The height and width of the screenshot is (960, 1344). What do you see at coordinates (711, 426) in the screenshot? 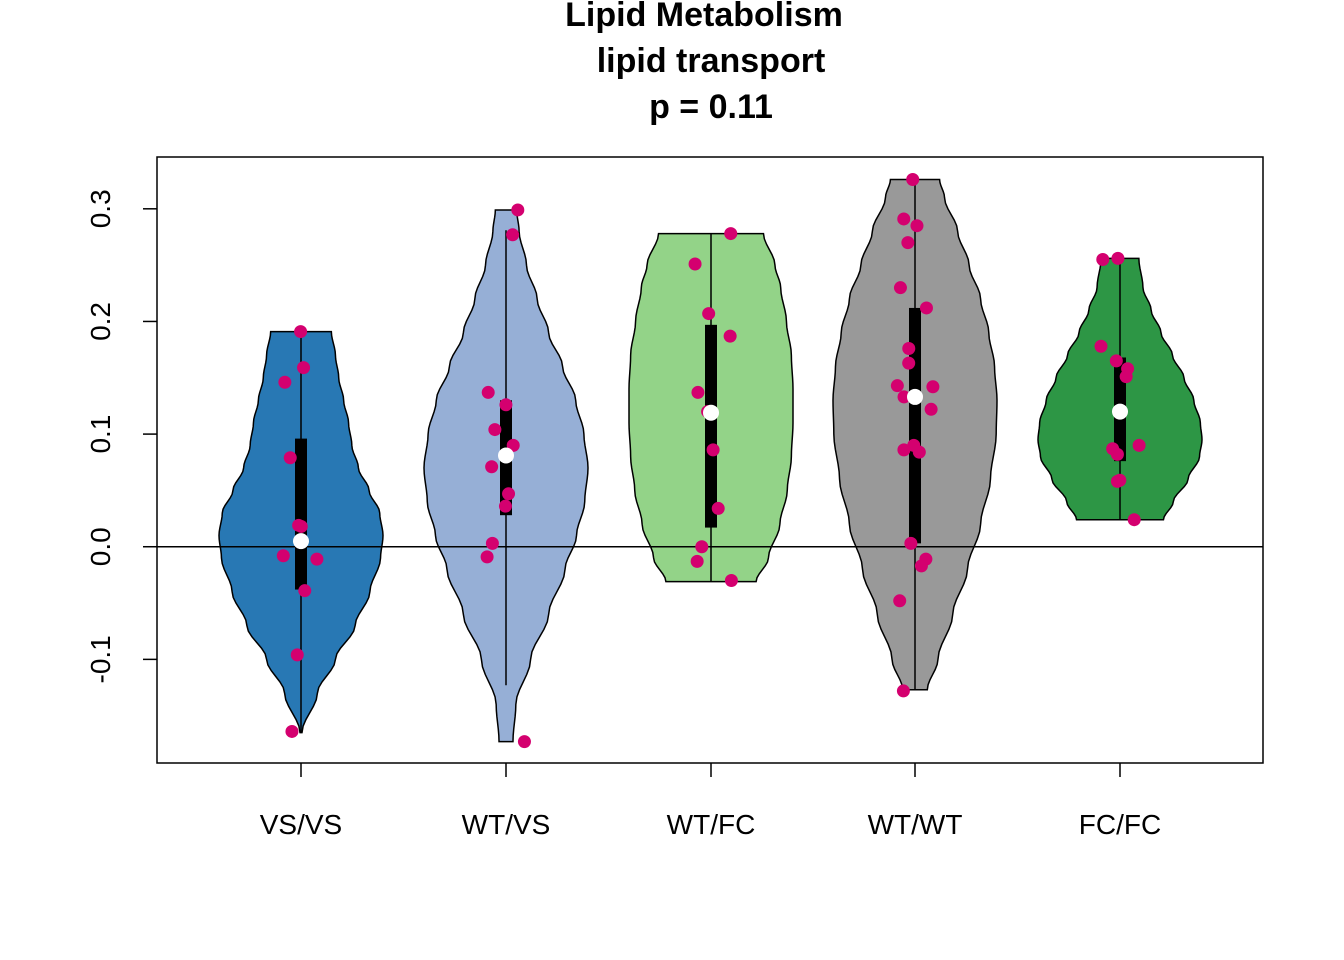
I see `iqr-box-wt-fc` at bounding box center [711, 426].